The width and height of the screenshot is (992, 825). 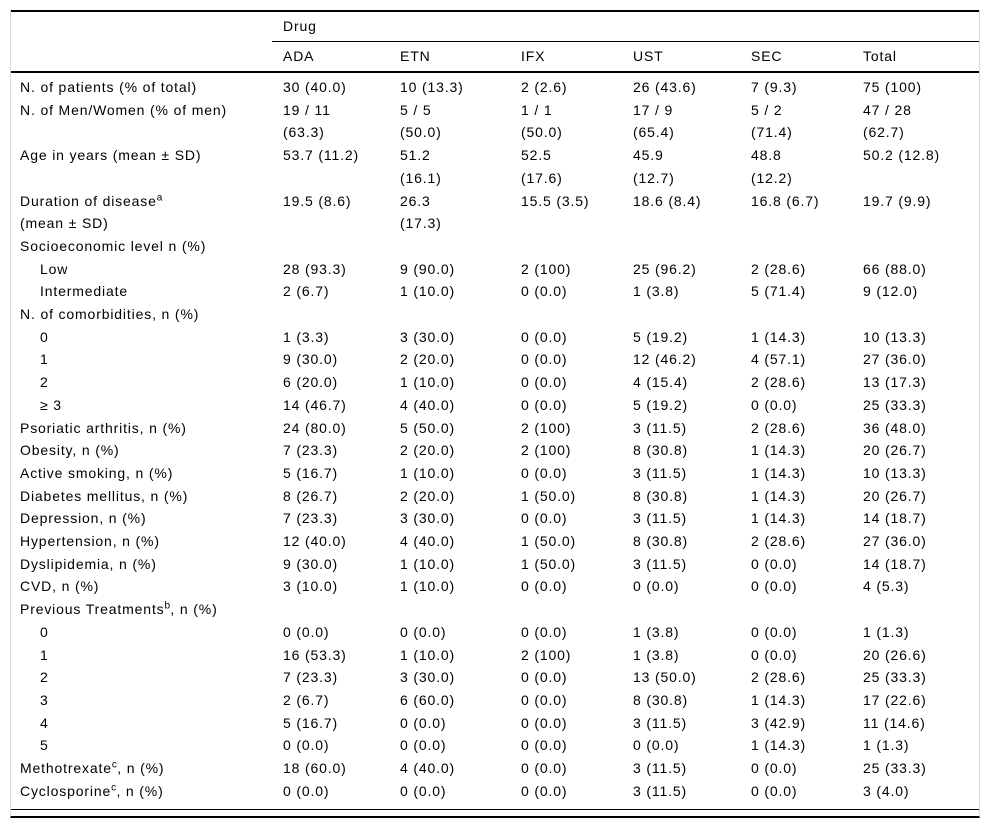 I want to click on data-cell: 5 (16.7), so click(x=311, y=472).